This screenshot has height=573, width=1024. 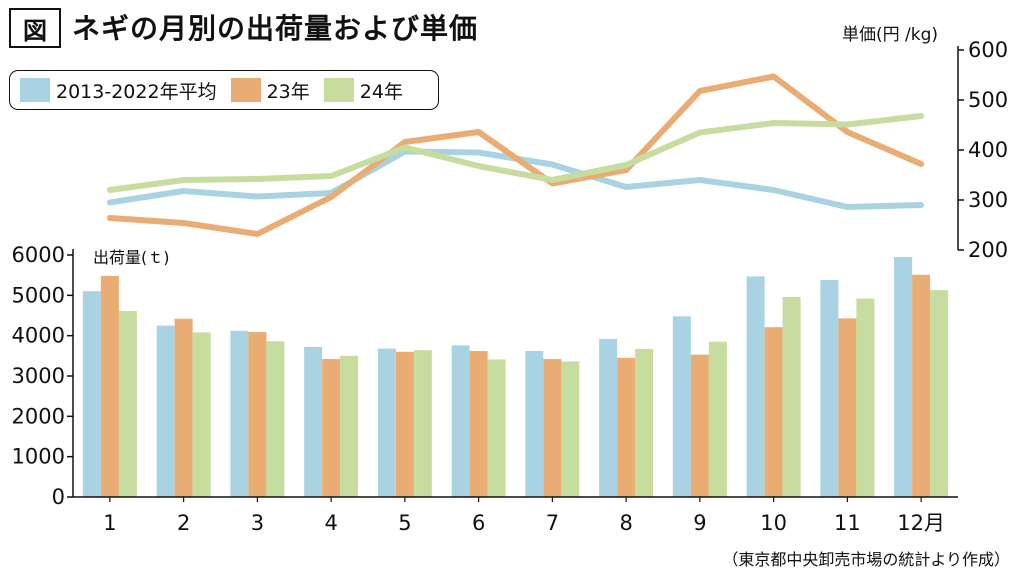 What do you see at coordinates (109, 523) in the screenshot?
I see `x-tick-label-1: 1` at bounding box center [109, 523].